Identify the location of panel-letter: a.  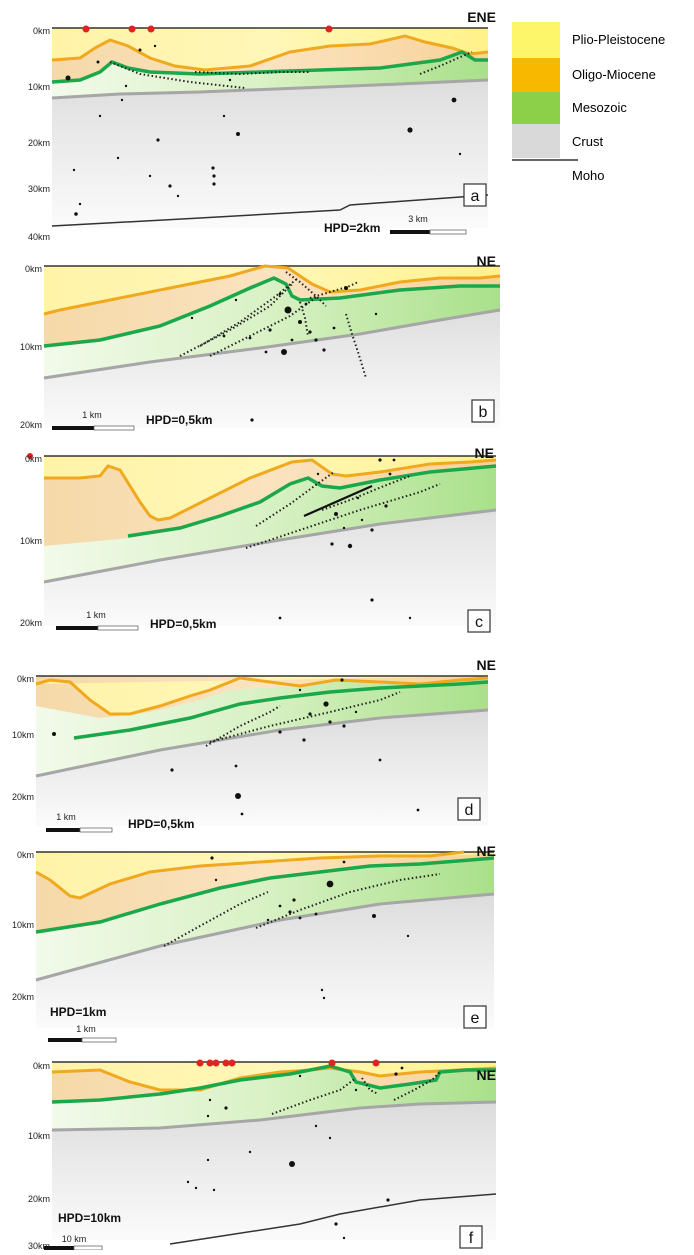
(475, 196).